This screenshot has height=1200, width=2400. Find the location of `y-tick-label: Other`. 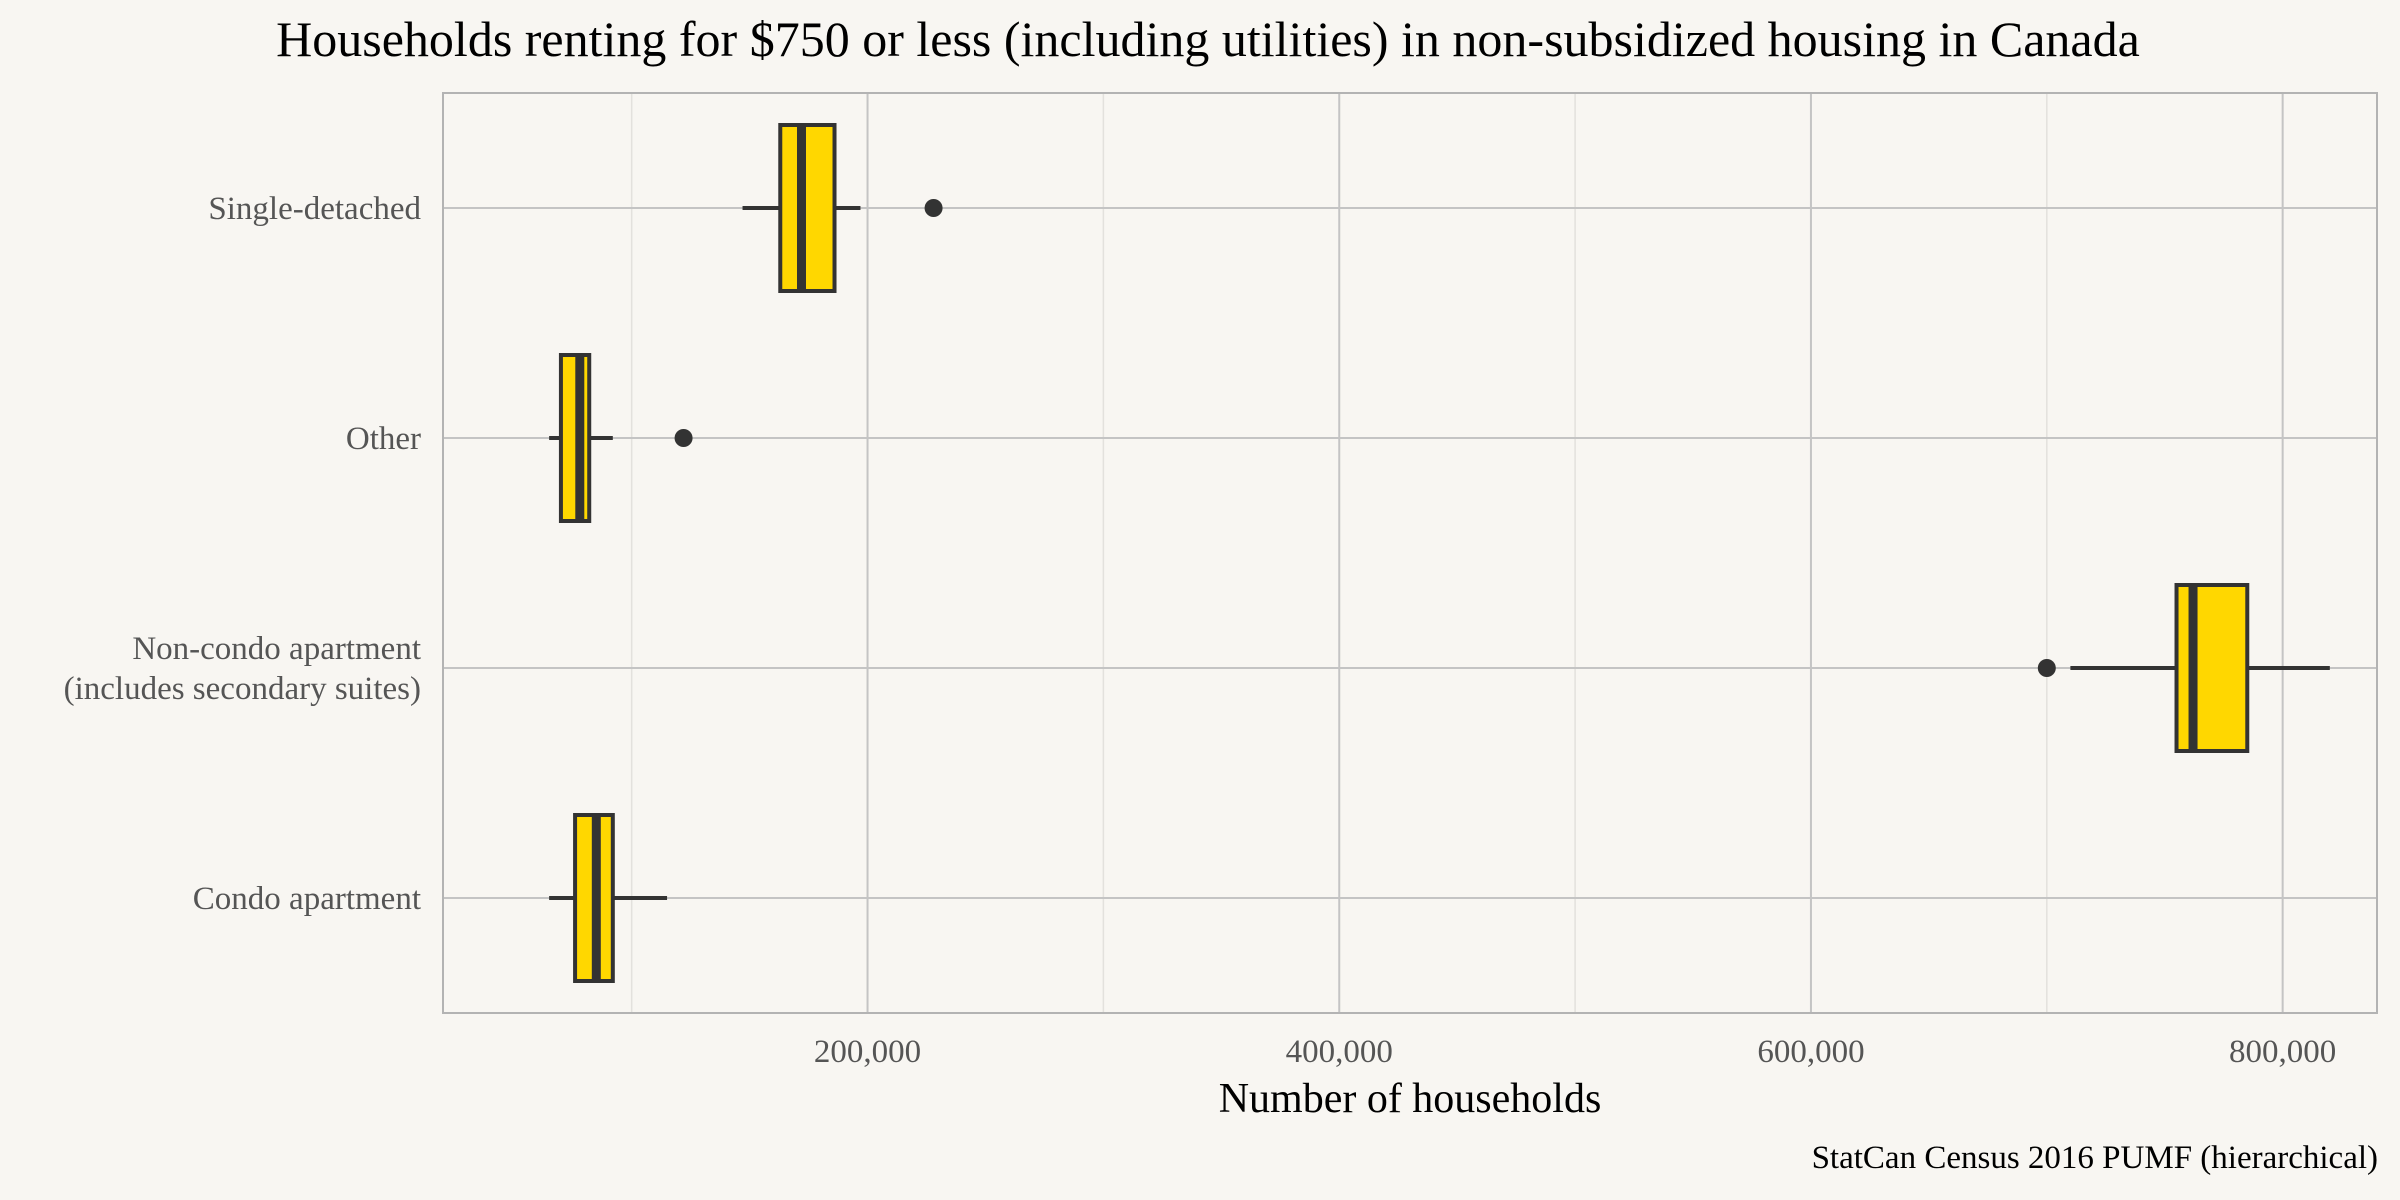

y-tick-label: Other is located at coordinates (383, 439).